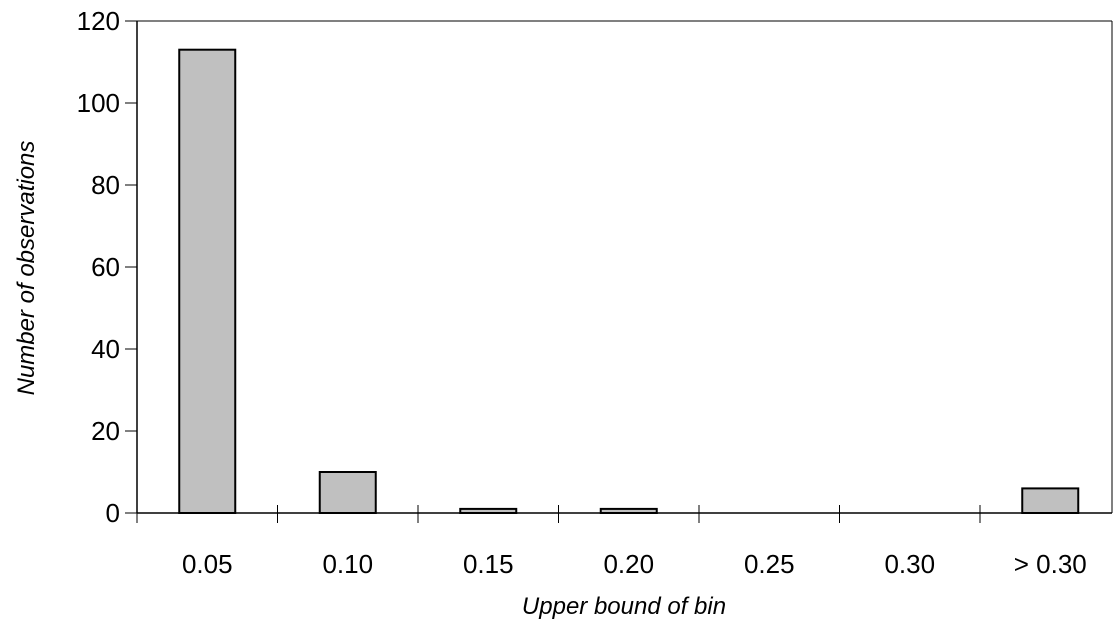 This screenshot has height=634, width=1114. Describe the element at coordinates (488, 564) in the screenshot. I see `x-tick-label: 0.15` at that location.